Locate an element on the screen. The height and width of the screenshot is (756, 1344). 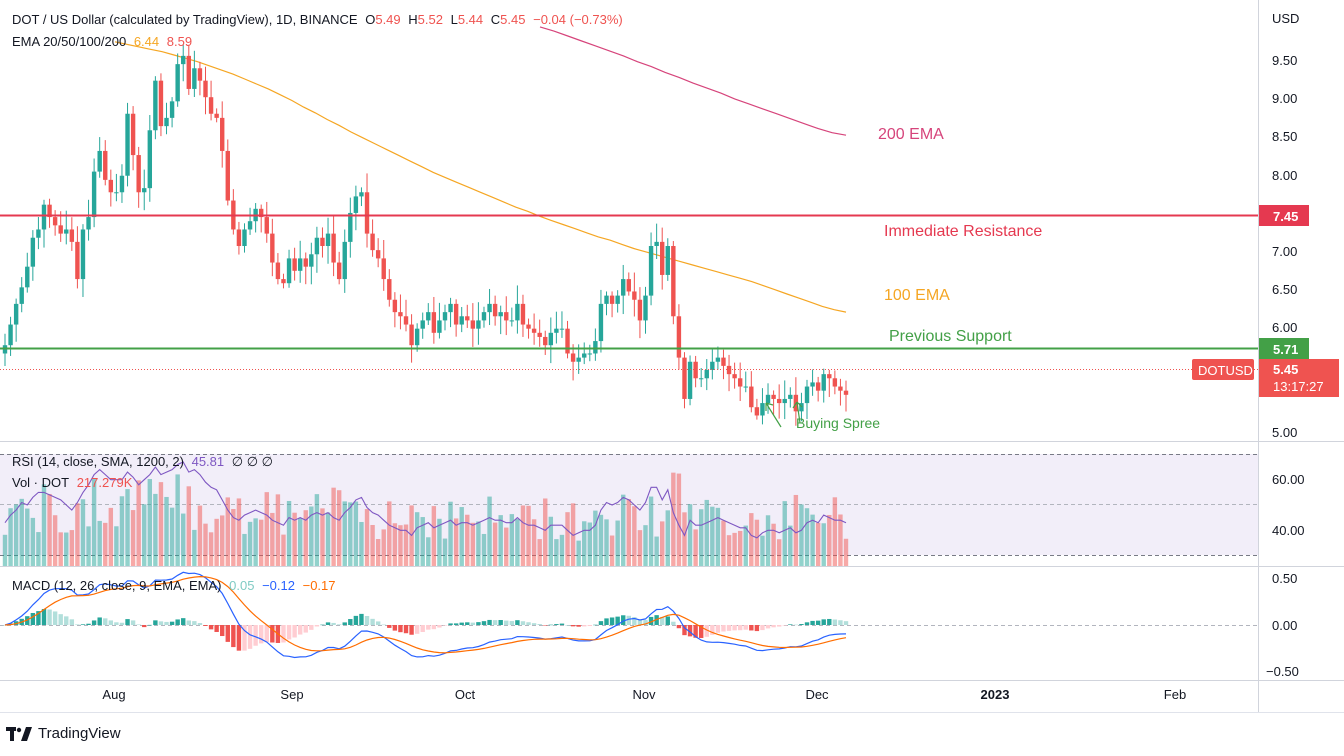
last-price-tag is located at coordinates (1299, 378).